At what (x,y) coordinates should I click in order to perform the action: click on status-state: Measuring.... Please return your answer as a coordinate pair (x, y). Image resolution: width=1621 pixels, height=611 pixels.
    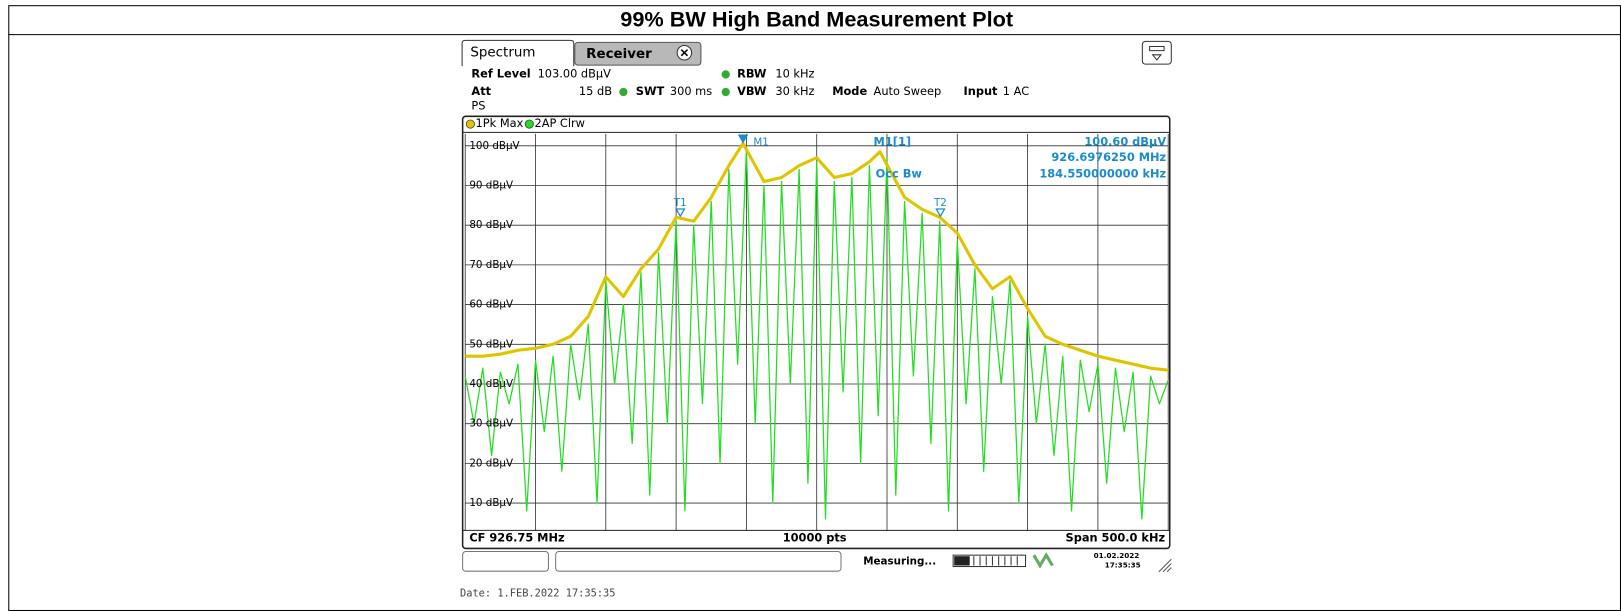
    Looking at the image, I should click on (899, 561).